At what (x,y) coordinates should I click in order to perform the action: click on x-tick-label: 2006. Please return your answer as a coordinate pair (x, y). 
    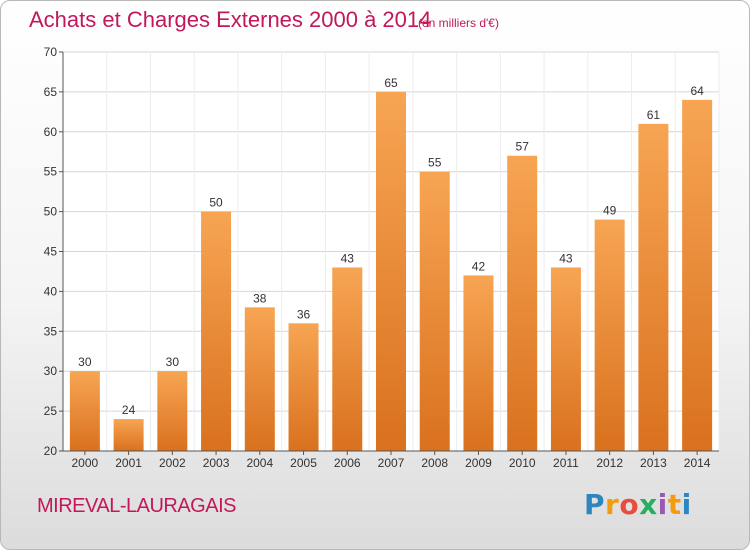
    Looking at the image, I should click on (347, 463).